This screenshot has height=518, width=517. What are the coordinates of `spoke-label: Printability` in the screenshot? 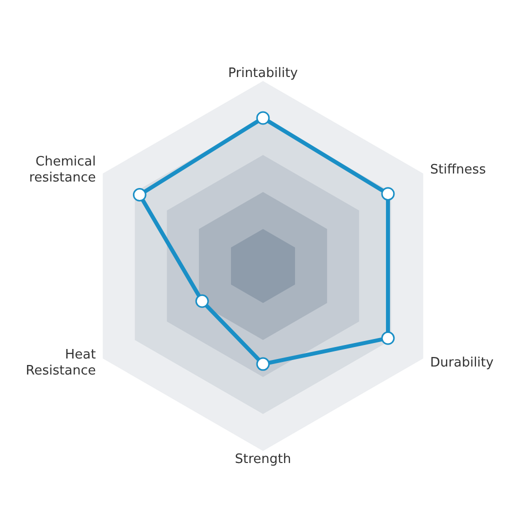 It's located at (263, 73).